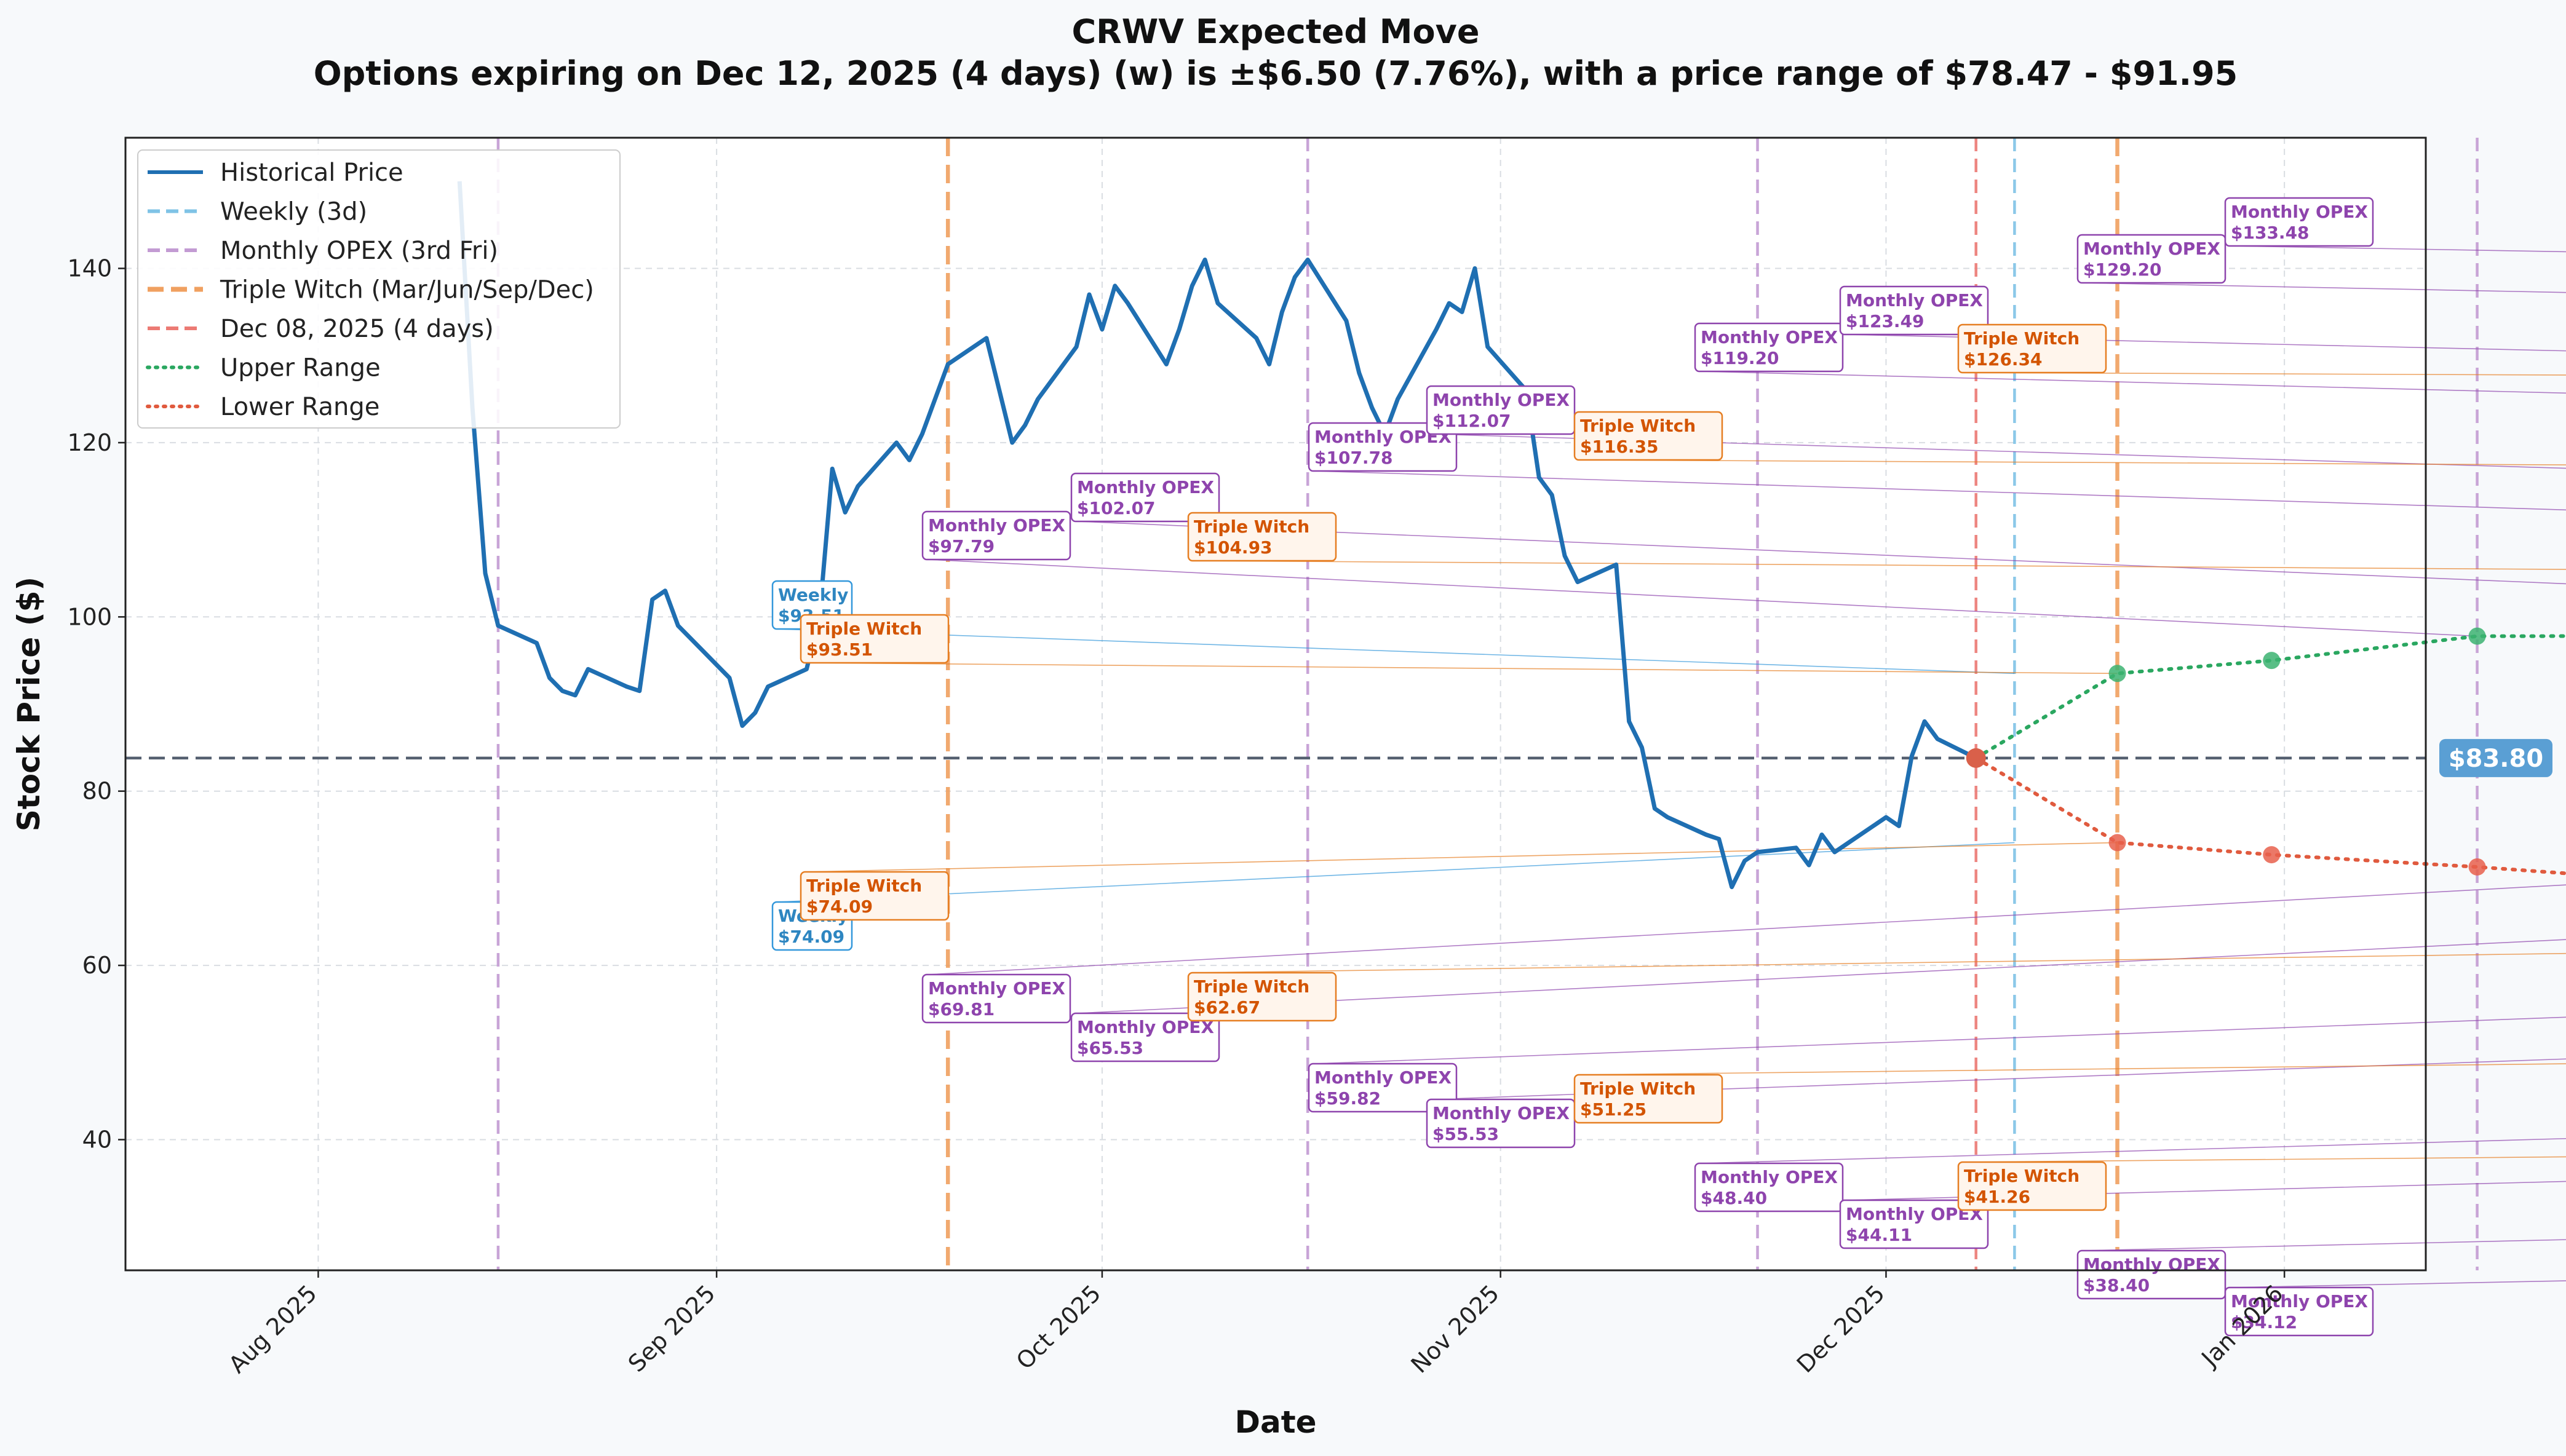 The height and width of the screenshot is (1456, 2566). What do you see at coordinates (300, 368) in the screenshot?
I see `legend-label: Upper Range` at bounding box center [300, 368].